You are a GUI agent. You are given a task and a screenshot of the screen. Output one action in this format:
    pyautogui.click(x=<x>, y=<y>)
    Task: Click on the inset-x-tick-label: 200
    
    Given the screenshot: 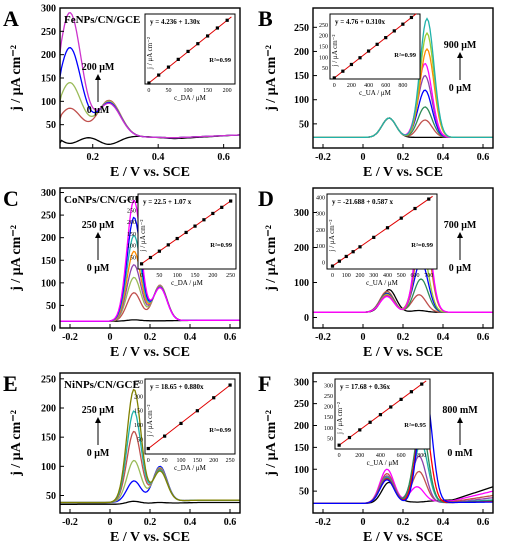 What is the action you would take?
    pyautogui.click(x=227, y=91)
    